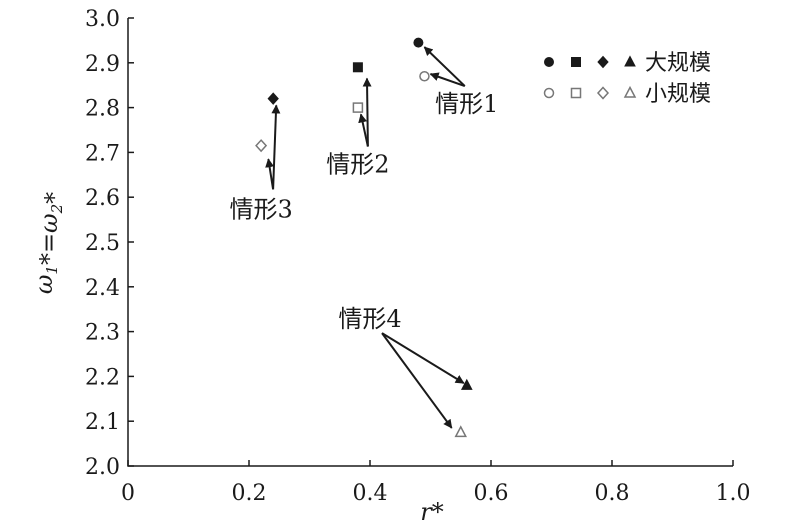 The image size is (800, 529). Describe the element at coordinates (370, 493) in the screenshot. I see `x-tick-label: 0.4` at that location.